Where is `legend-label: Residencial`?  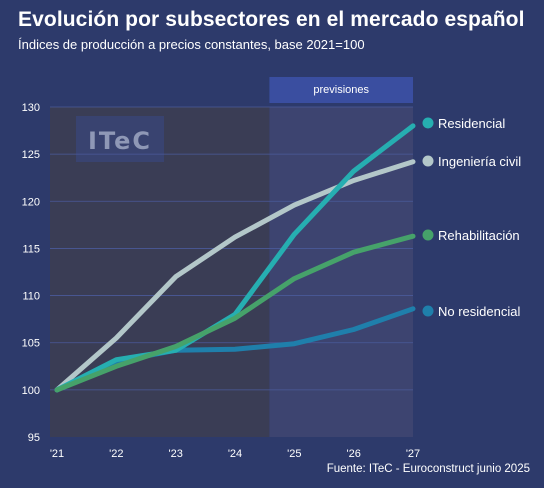
legend-label: Residencial is located at coordinates (471, 123).